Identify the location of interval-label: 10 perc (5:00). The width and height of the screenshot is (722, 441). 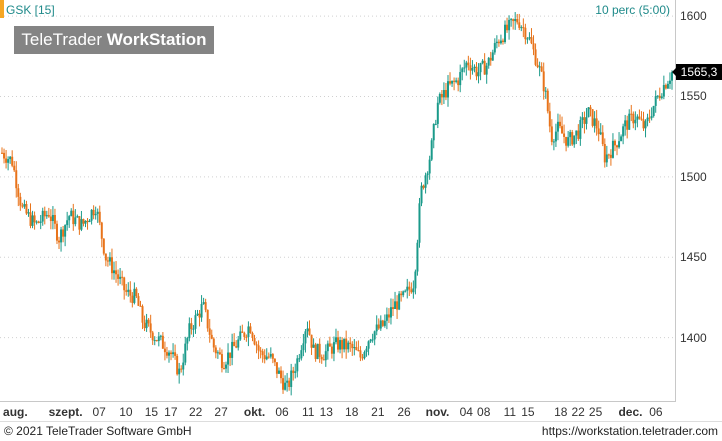
(632, 10).